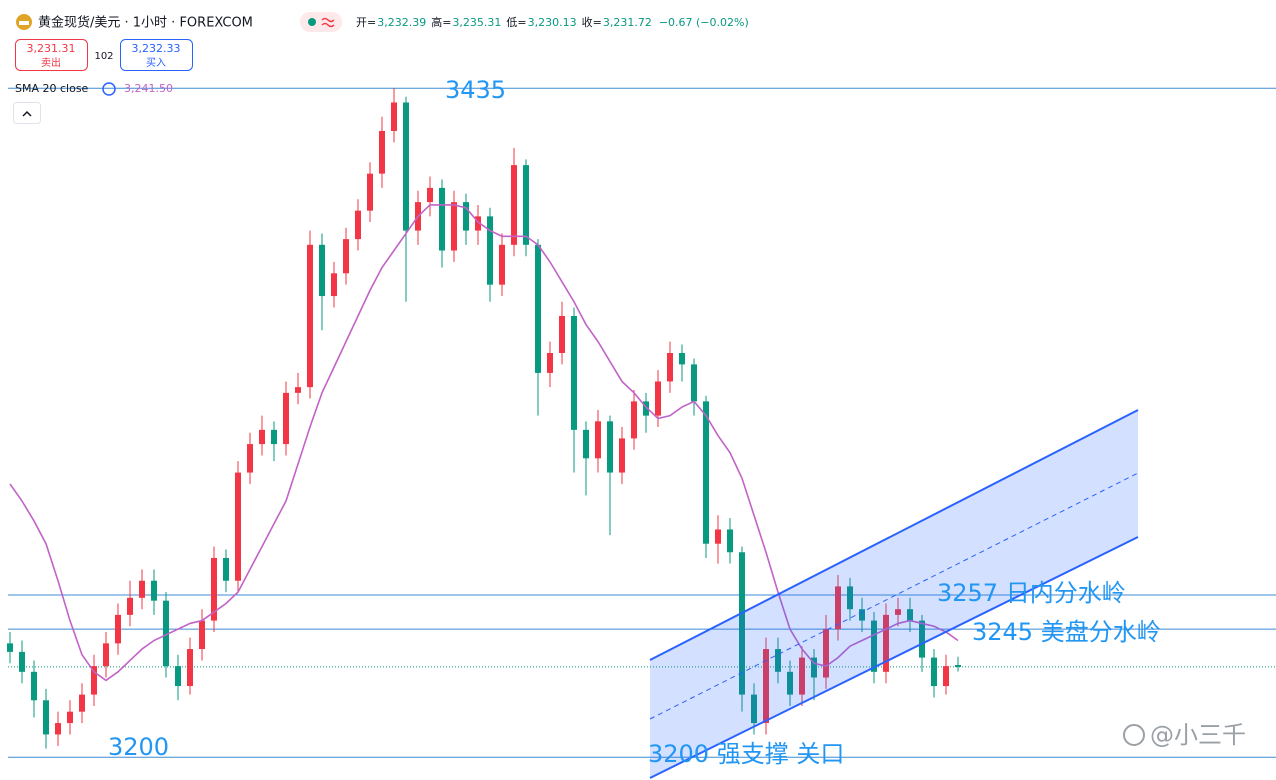 This screenshot has width=1276, height=780. What do you see at coordinates (894, 657) in the screenshot?
I see `channel-lower` at bounding box center [894, 657].